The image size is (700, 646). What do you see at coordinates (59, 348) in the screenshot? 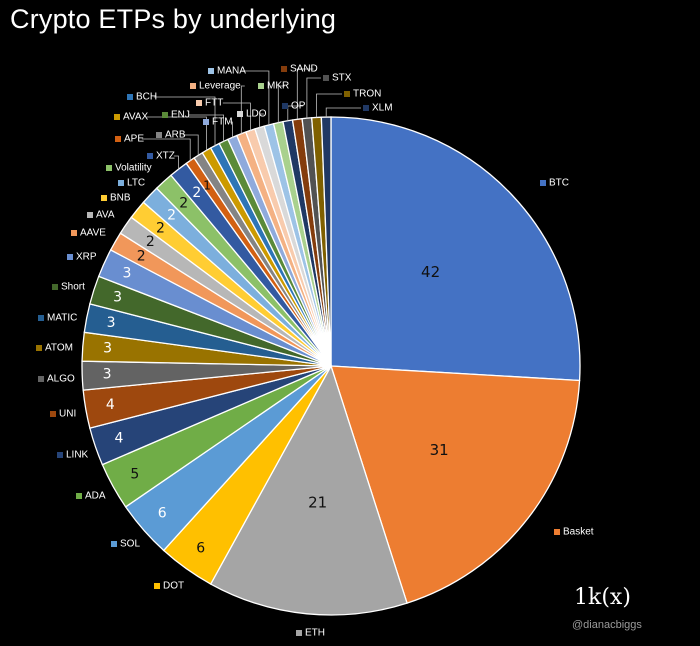
I see `category-label-atom: ATOM` at bounding box center [59, 348].